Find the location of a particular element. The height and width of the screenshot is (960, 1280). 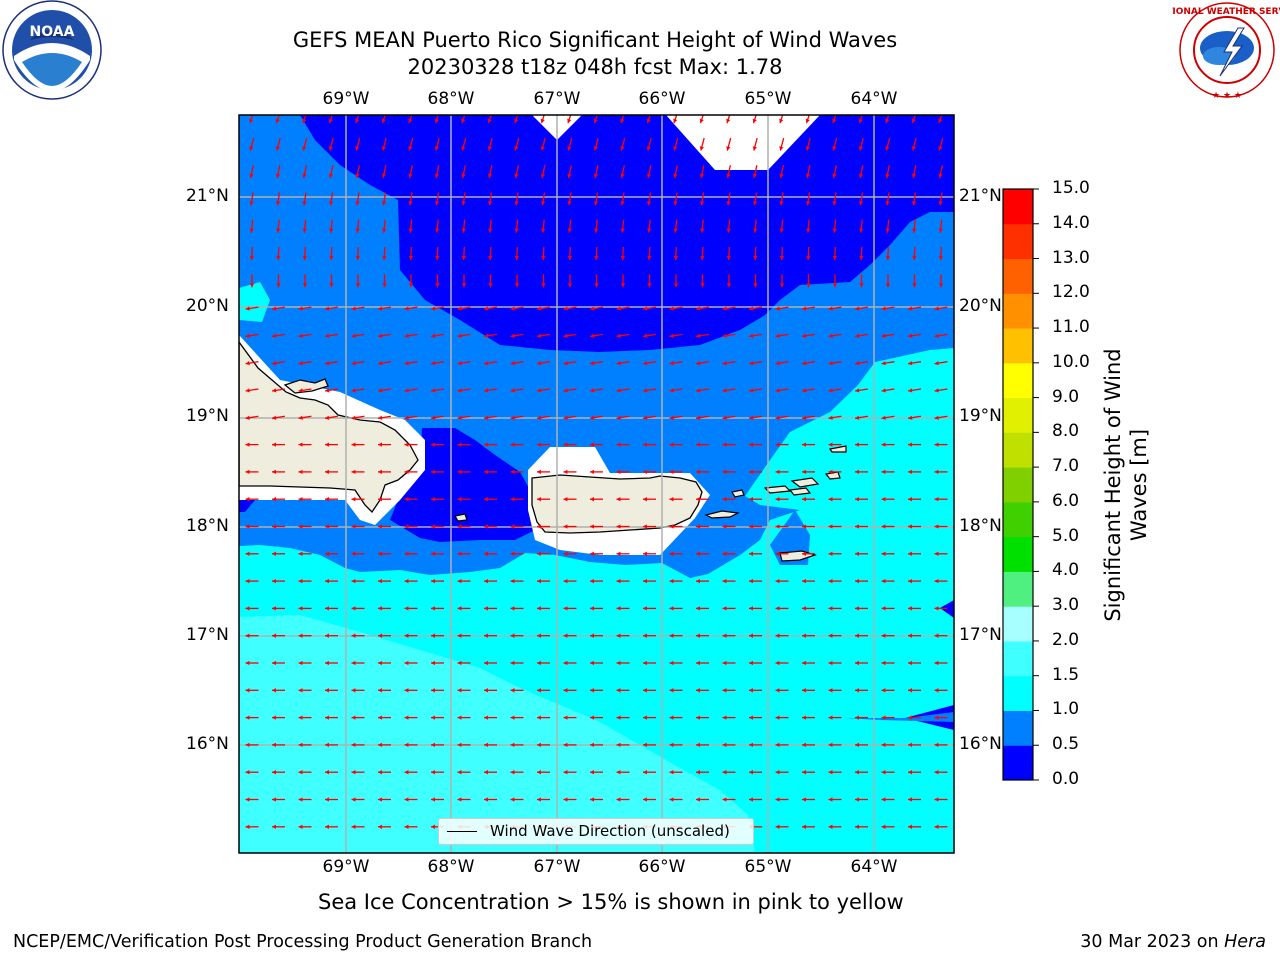

lon-label-bottom: 66°W is located at coordinates (662, 867).